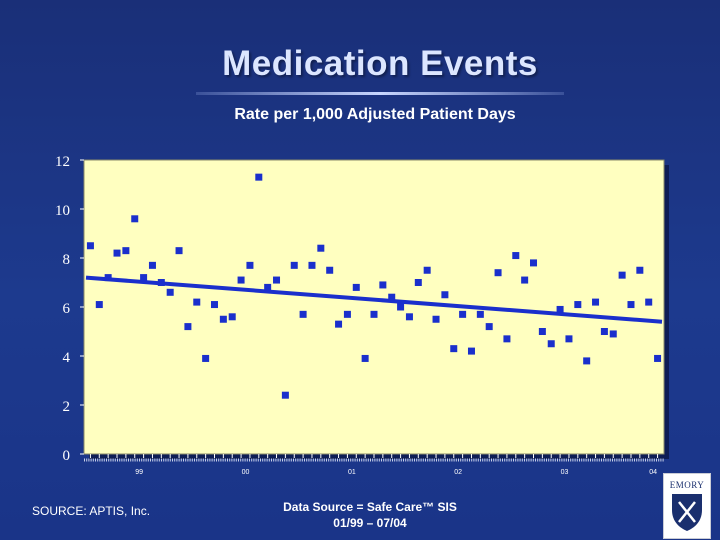  Describe the element at coordinates (374, 299) in the screenshot. I see `trend-line` at that location.